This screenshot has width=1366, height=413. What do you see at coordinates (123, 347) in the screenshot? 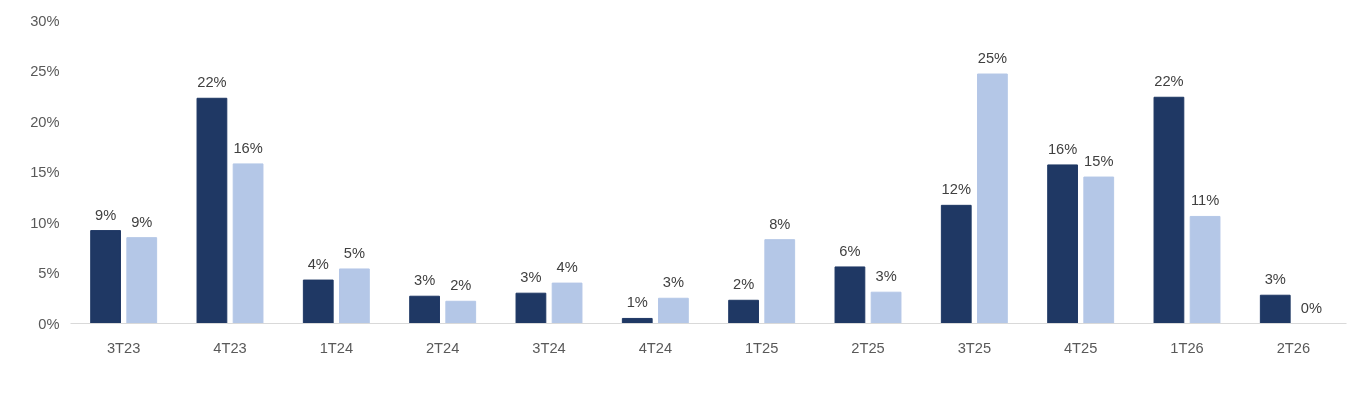
I see `x-tick-label: 3T23` at bounding box center [123, 347].